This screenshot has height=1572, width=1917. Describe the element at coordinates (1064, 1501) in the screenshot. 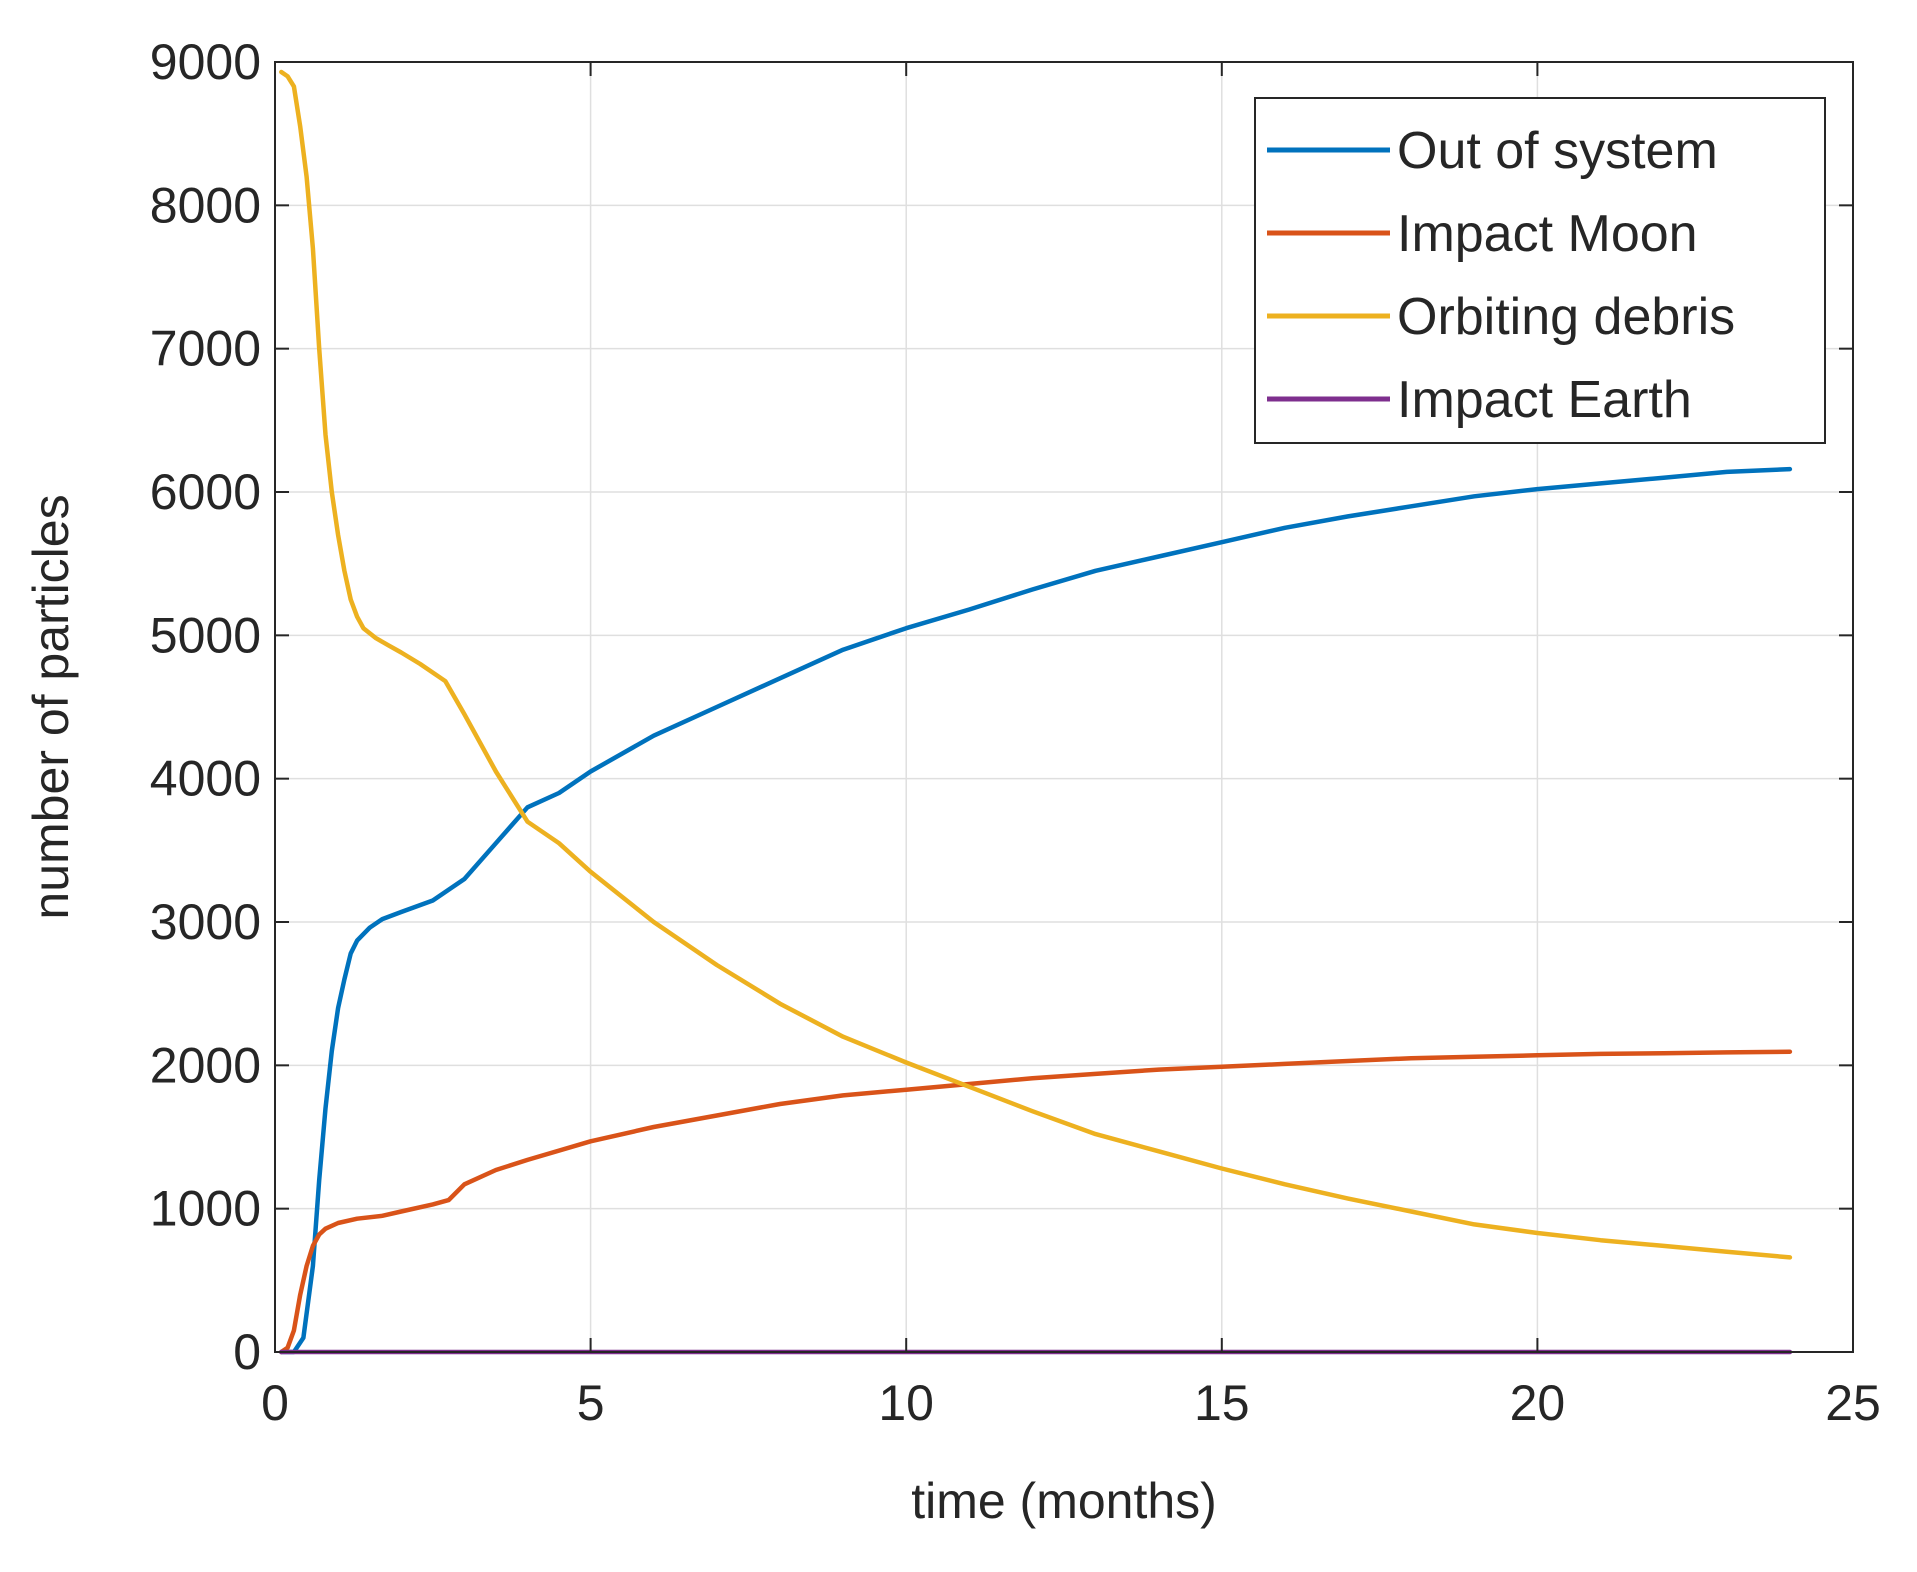

I see `x-axis-label: time (months)` at that location.